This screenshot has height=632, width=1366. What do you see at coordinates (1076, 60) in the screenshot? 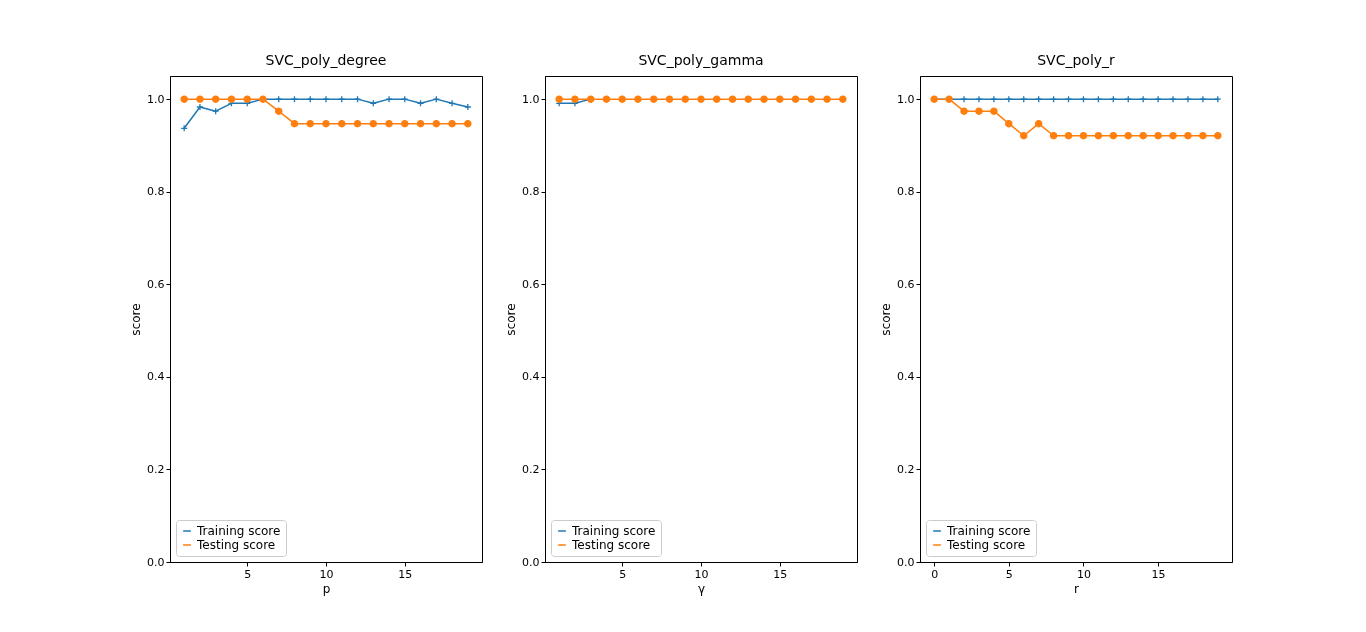
I see `chart-title: SVC_poly_r` at bounding box center [1076, 60].